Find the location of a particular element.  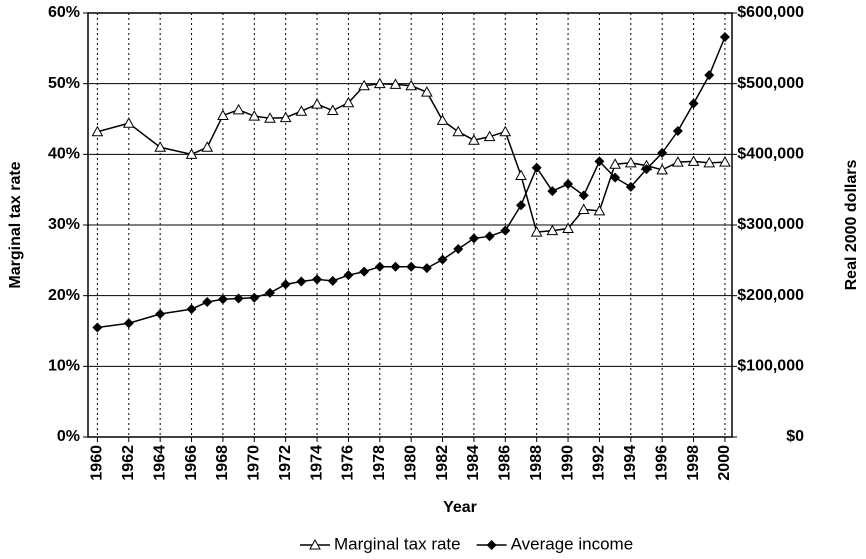

y-tick-label: 30% is located at coordinates (64, 224).